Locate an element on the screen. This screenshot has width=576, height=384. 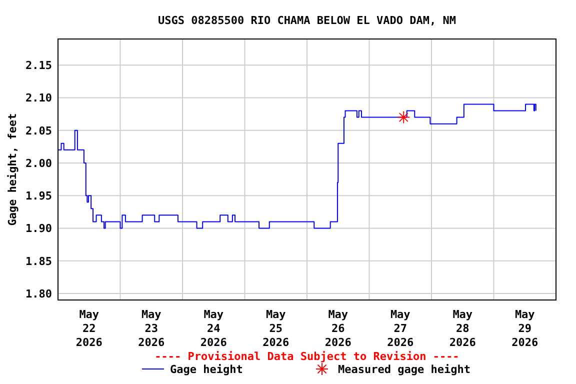
y-tick-label: 1.90 is located at coordinates (39, 229).